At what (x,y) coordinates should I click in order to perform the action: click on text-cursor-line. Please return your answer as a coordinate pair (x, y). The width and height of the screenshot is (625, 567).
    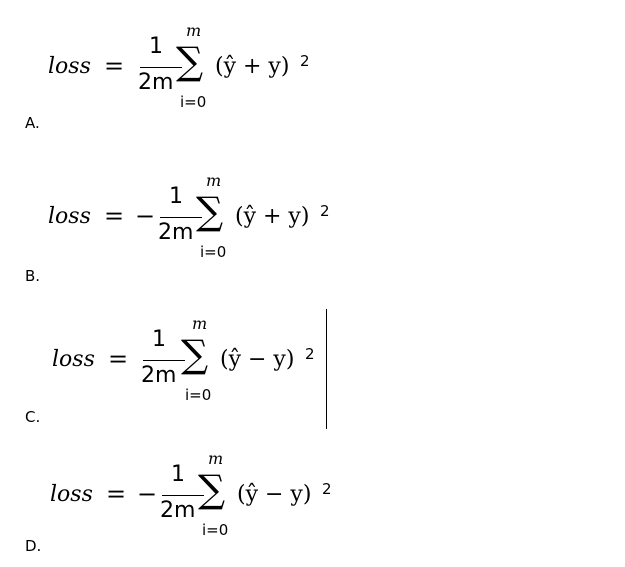
    Looking at the image, I should click on (327, 369).